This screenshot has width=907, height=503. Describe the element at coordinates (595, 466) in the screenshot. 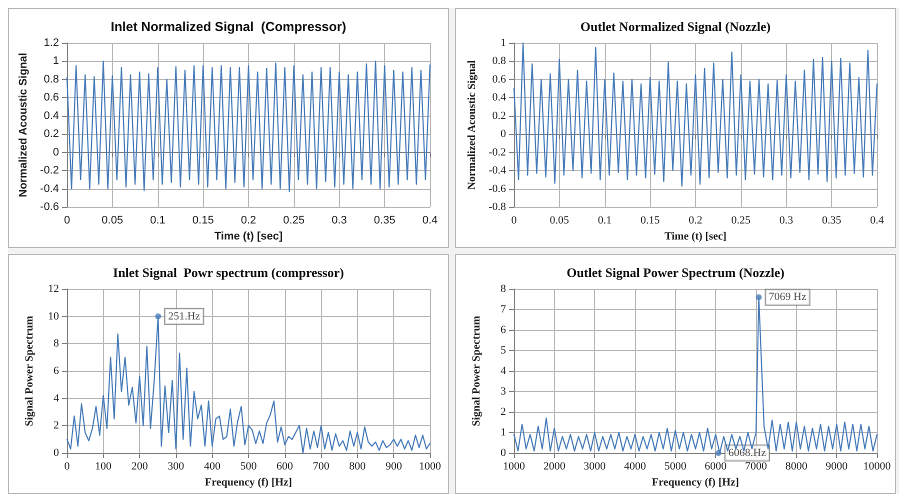

I see `x-tick-label: 3000` at that location.